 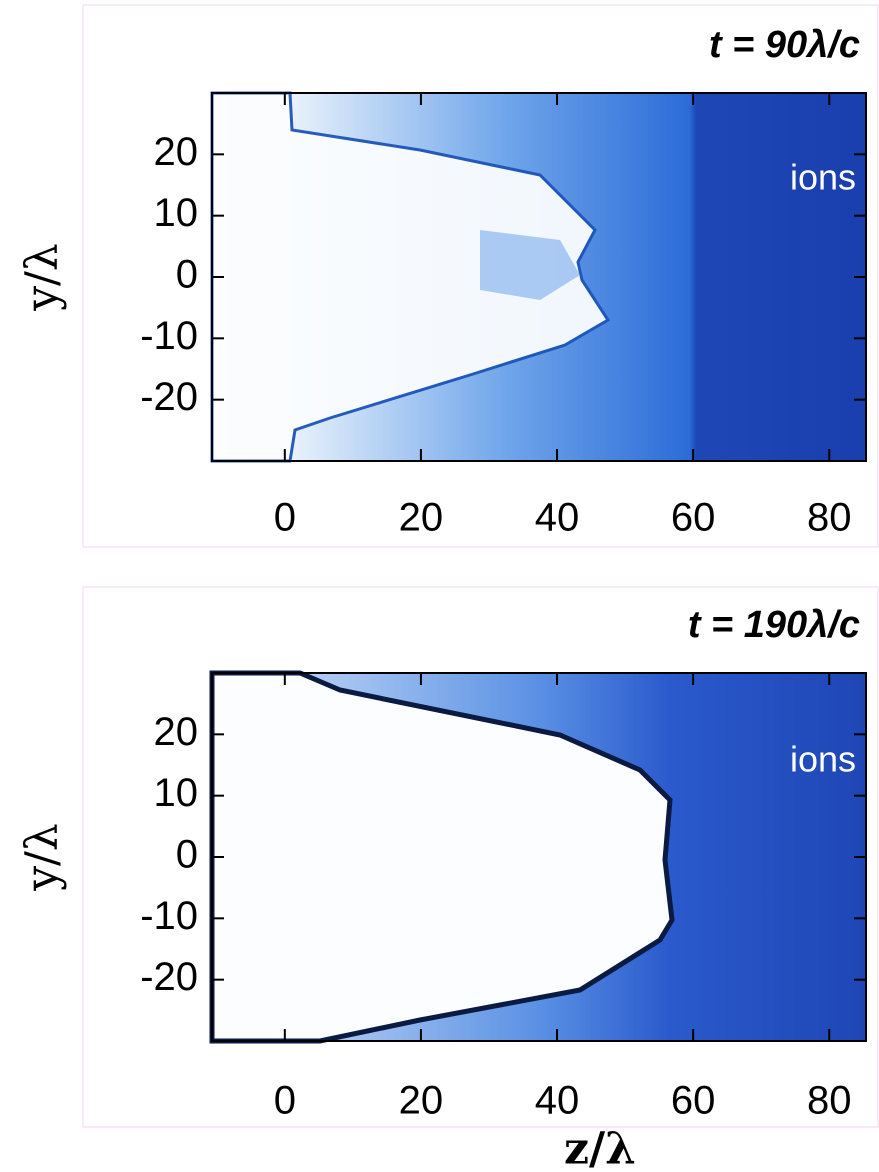 What do you see at coordinates (774, 625) in the screenshot?
I see `panel-title: t = 190λ/c` at bounding box center [774, 625].